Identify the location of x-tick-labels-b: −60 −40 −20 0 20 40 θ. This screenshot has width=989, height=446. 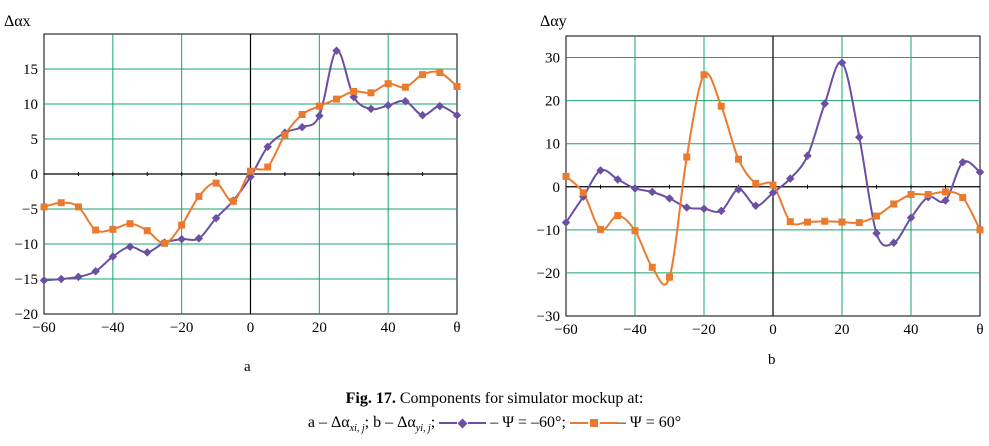
(768, 330).